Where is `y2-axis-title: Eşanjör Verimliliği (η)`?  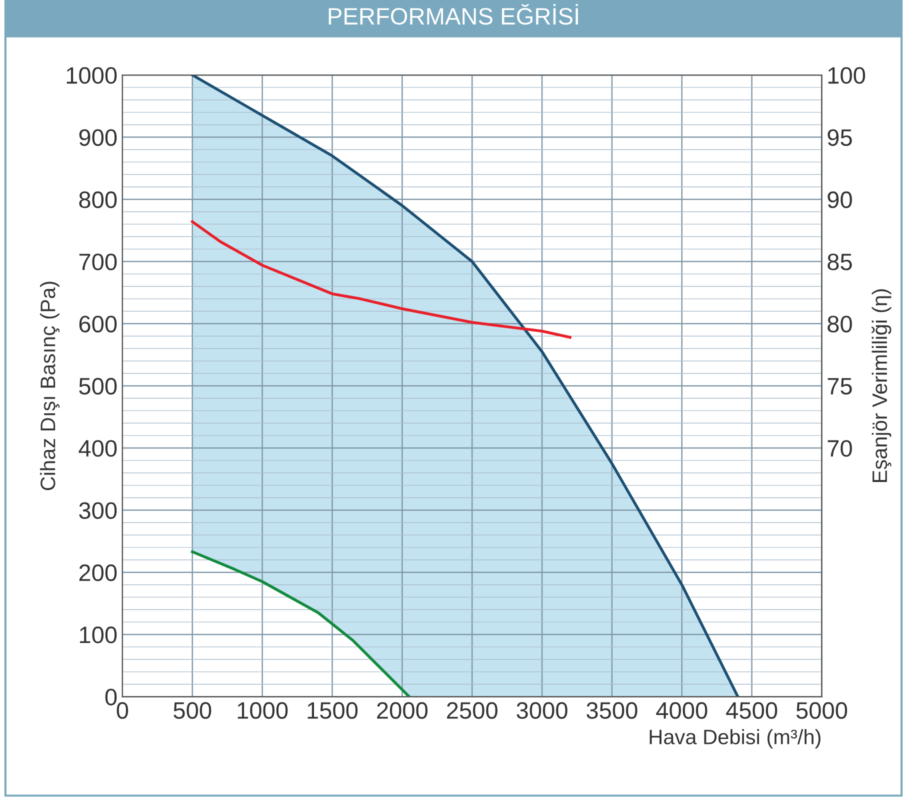 y2-axis-title: Eşanjör Verimliliği (η) is located at coordinates (882, 385).